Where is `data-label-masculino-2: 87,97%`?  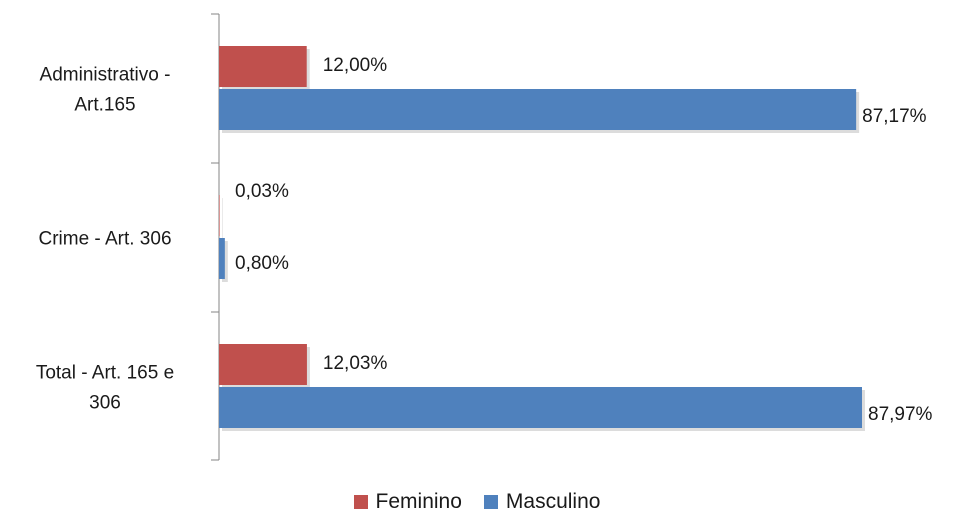 data-label-masculino-2: 87,97% is located at coordinates (900, 414).